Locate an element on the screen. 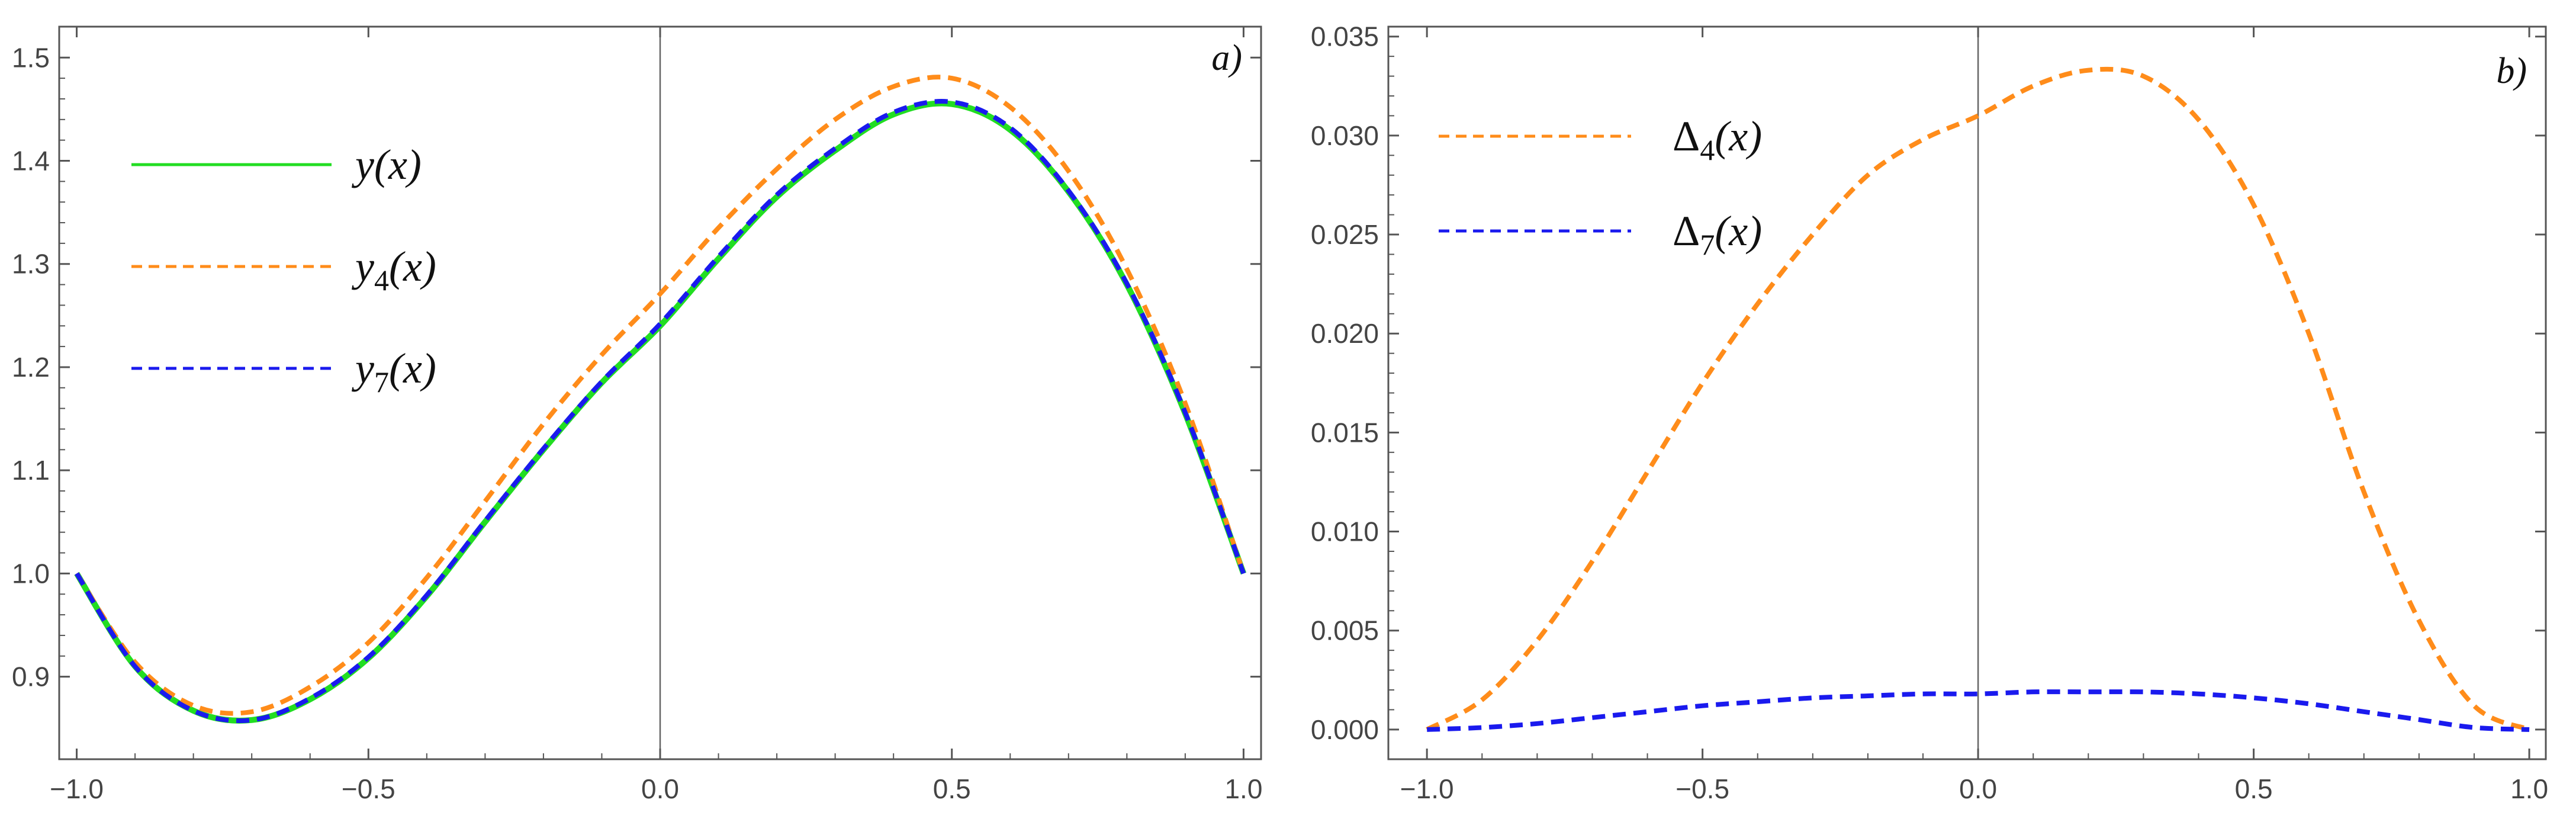 This screenshot has height=822, width=2576. panel-b-y-tick-label: 0.015 is located at coordinates (1345, 432).